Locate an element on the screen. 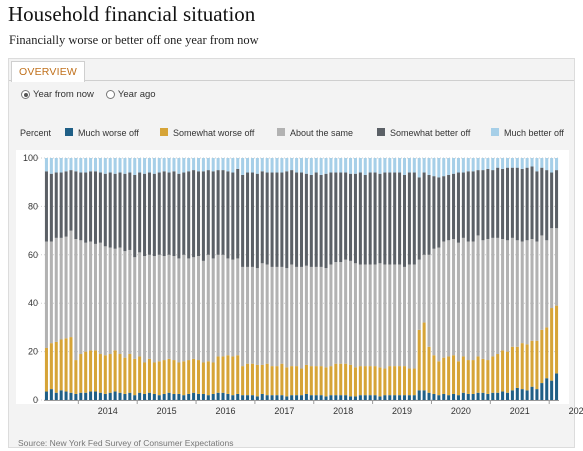 This screenshot has width=583, height=451. radio-year-ago: Year ago is located at coordinates (130, 94).